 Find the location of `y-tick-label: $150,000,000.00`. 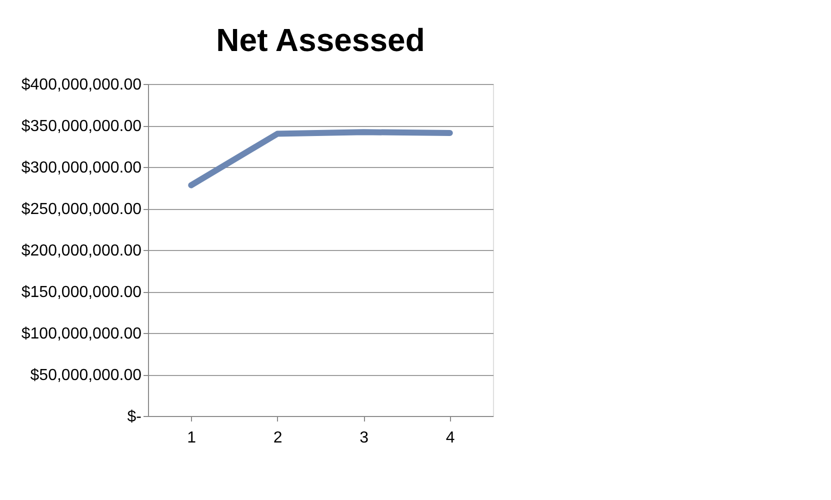

y-tick-label: $150,000,000.00 is located at coordinates (81, 292).